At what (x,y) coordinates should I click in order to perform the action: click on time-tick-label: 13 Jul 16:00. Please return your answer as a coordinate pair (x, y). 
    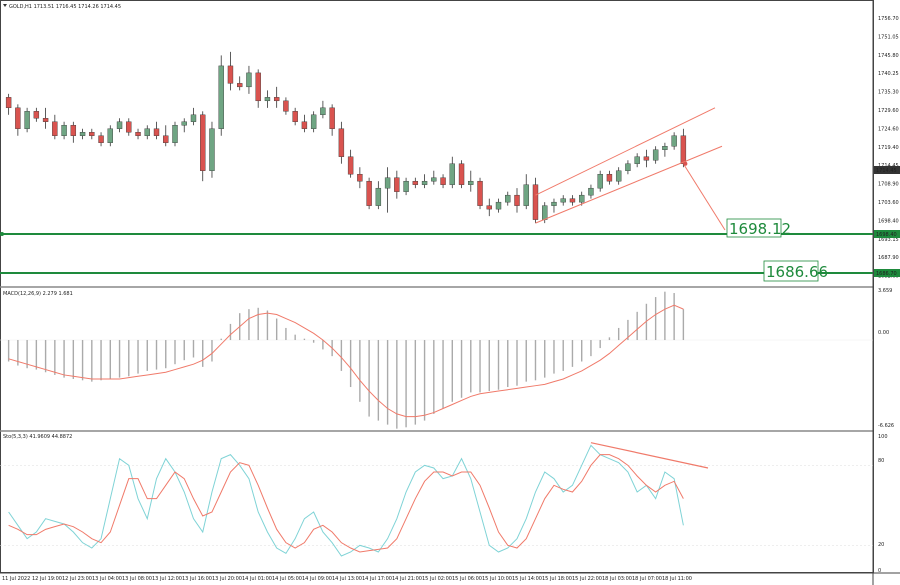
    Looking at the image, I should click on (197, 579).